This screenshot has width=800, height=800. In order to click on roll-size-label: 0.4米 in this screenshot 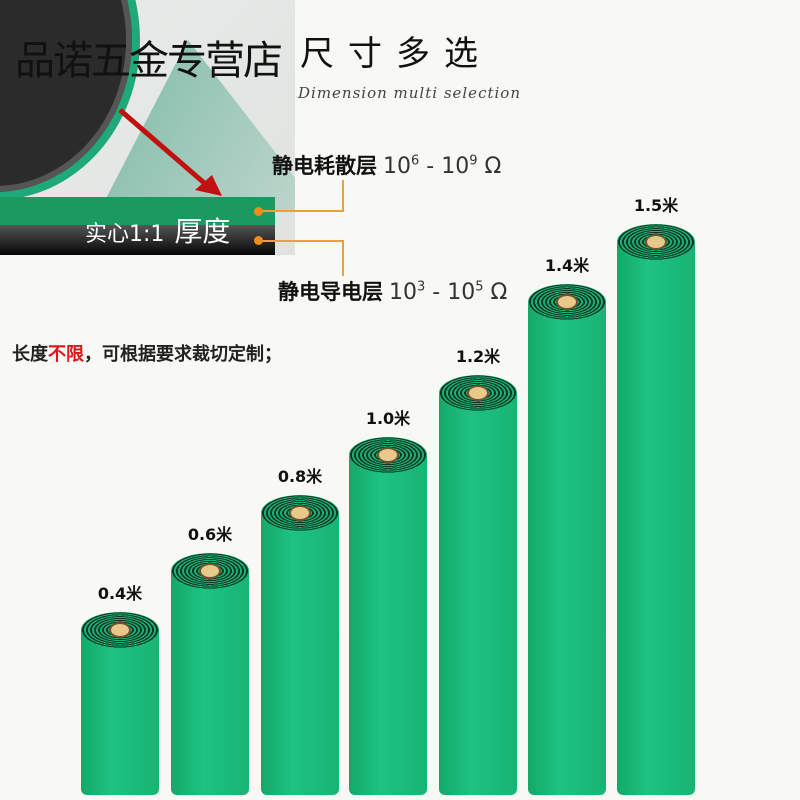, I will do `click(120, 593)`.